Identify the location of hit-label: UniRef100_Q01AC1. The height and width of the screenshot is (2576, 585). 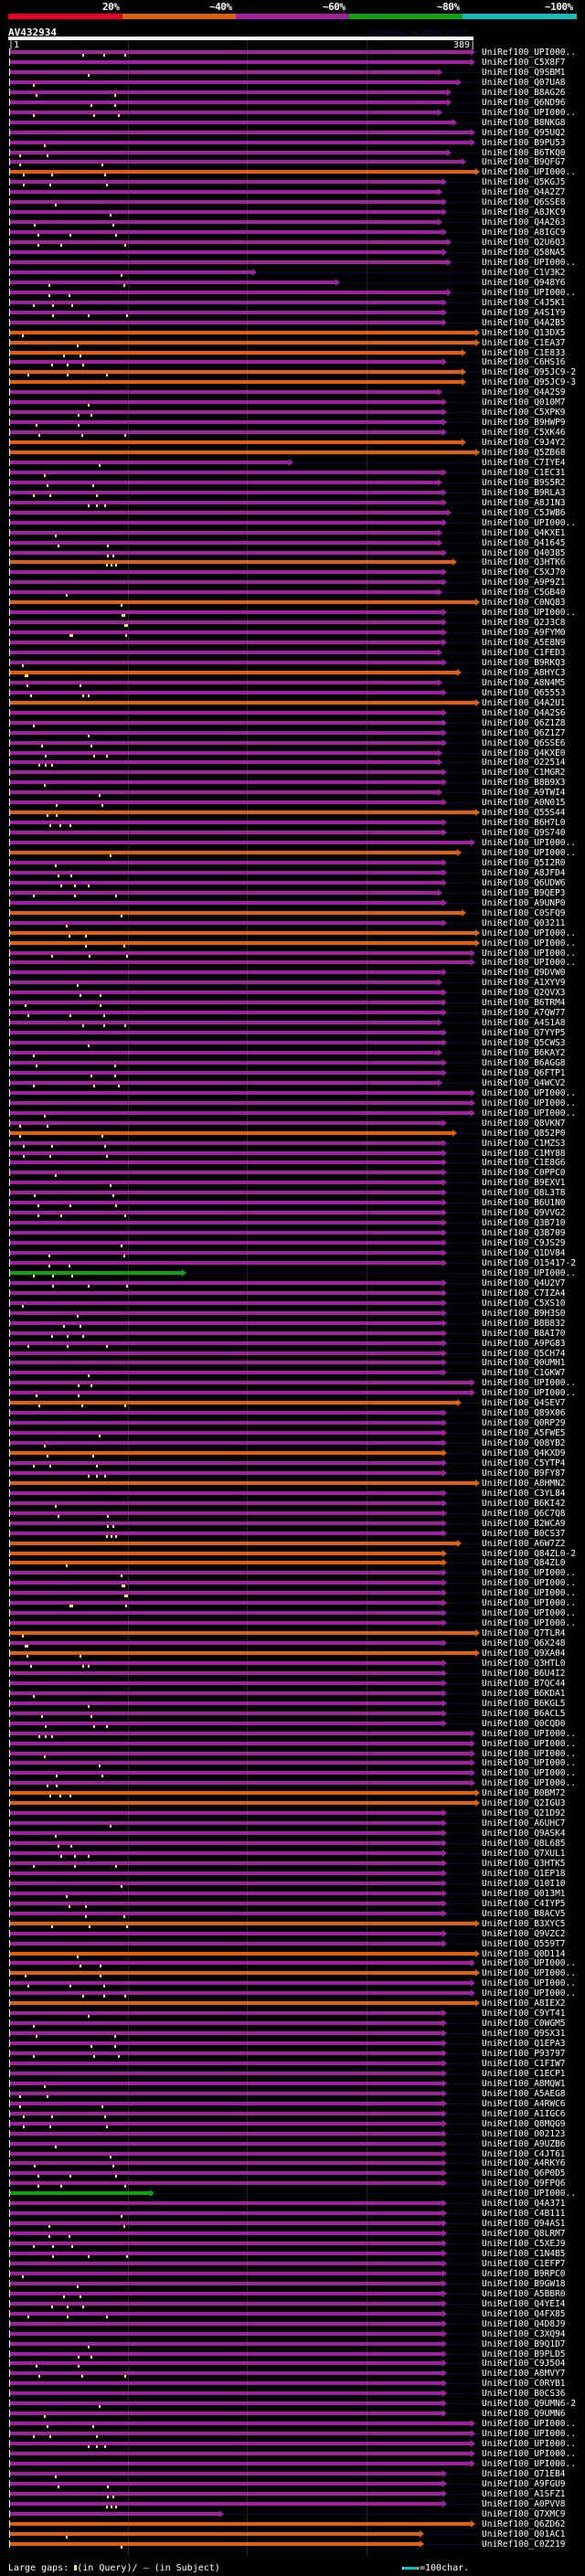
(524, 2533).